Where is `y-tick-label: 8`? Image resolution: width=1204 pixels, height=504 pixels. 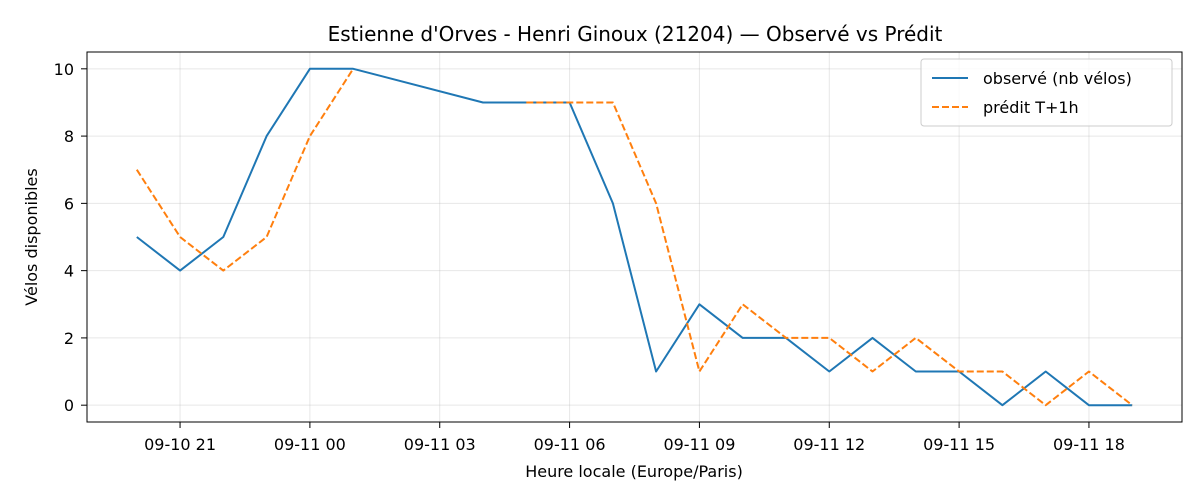 y-tick-label: 8 is located at coordinates (69, 136).